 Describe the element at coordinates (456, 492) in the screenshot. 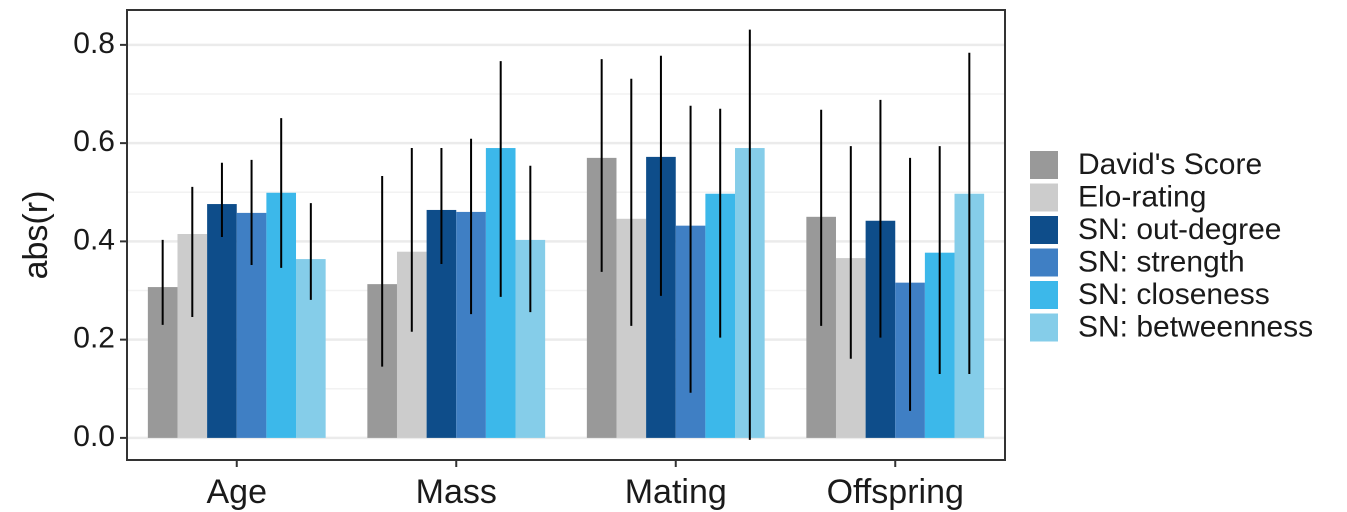

I see `x-tick-label: Mass` at that location.